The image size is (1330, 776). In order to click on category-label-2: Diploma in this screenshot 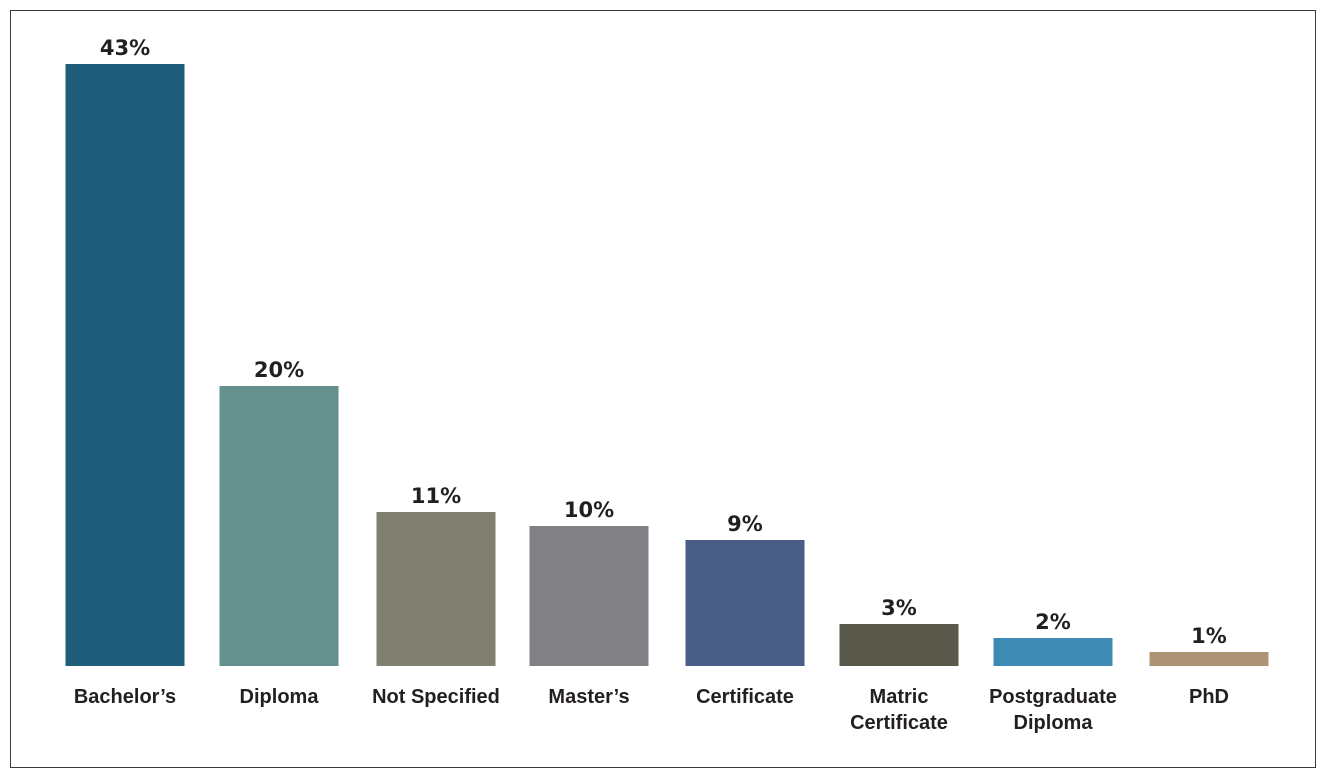, I will do `click(280, 697)`.